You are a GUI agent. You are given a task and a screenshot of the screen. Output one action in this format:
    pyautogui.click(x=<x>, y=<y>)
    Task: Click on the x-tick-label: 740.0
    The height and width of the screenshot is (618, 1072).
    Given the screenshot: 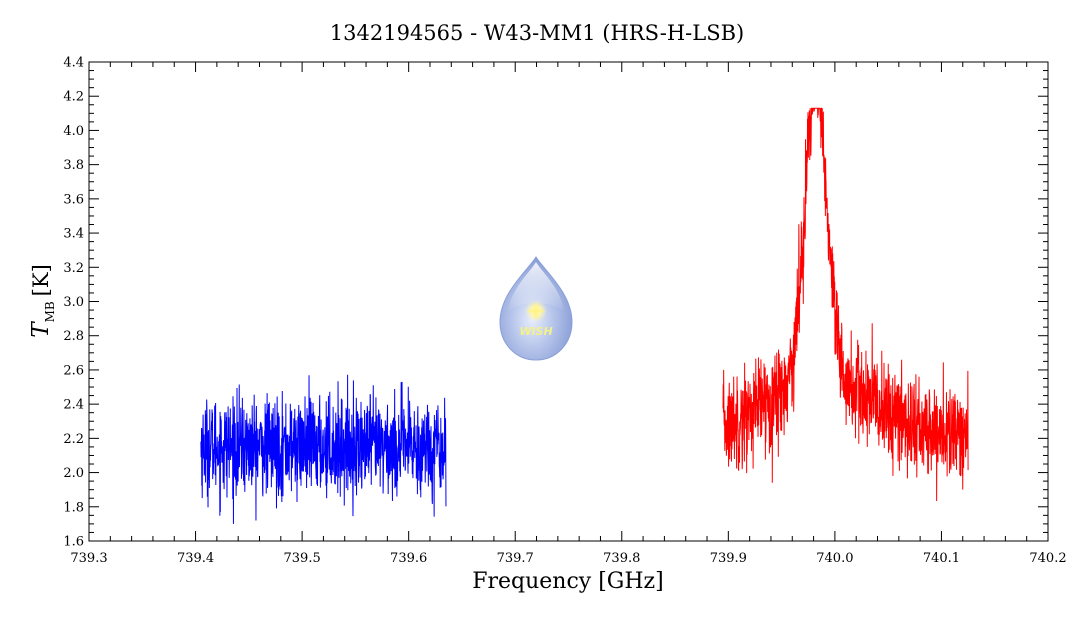 What is the action you would take?
    pyautogui.click(x=834, y=558)
    